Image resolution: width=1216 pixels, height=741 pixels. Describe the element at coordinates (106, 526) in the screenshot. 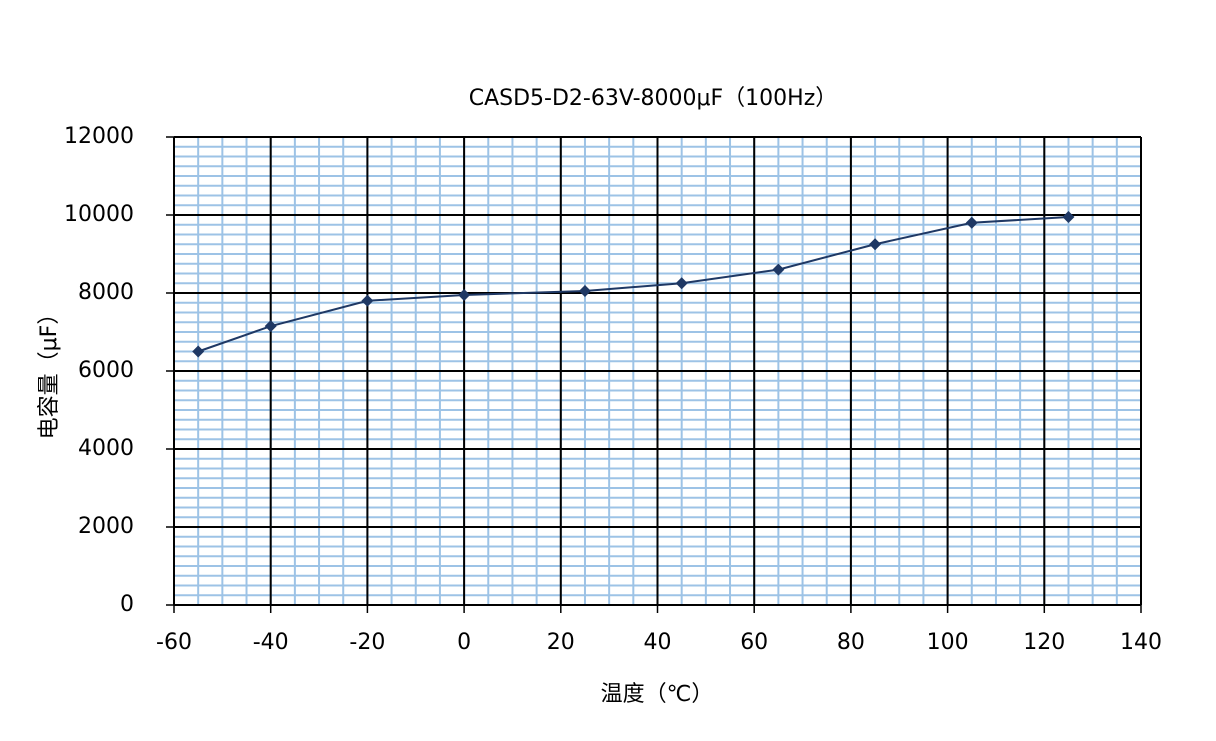

I see `y-tick-label: 2000` at that location.